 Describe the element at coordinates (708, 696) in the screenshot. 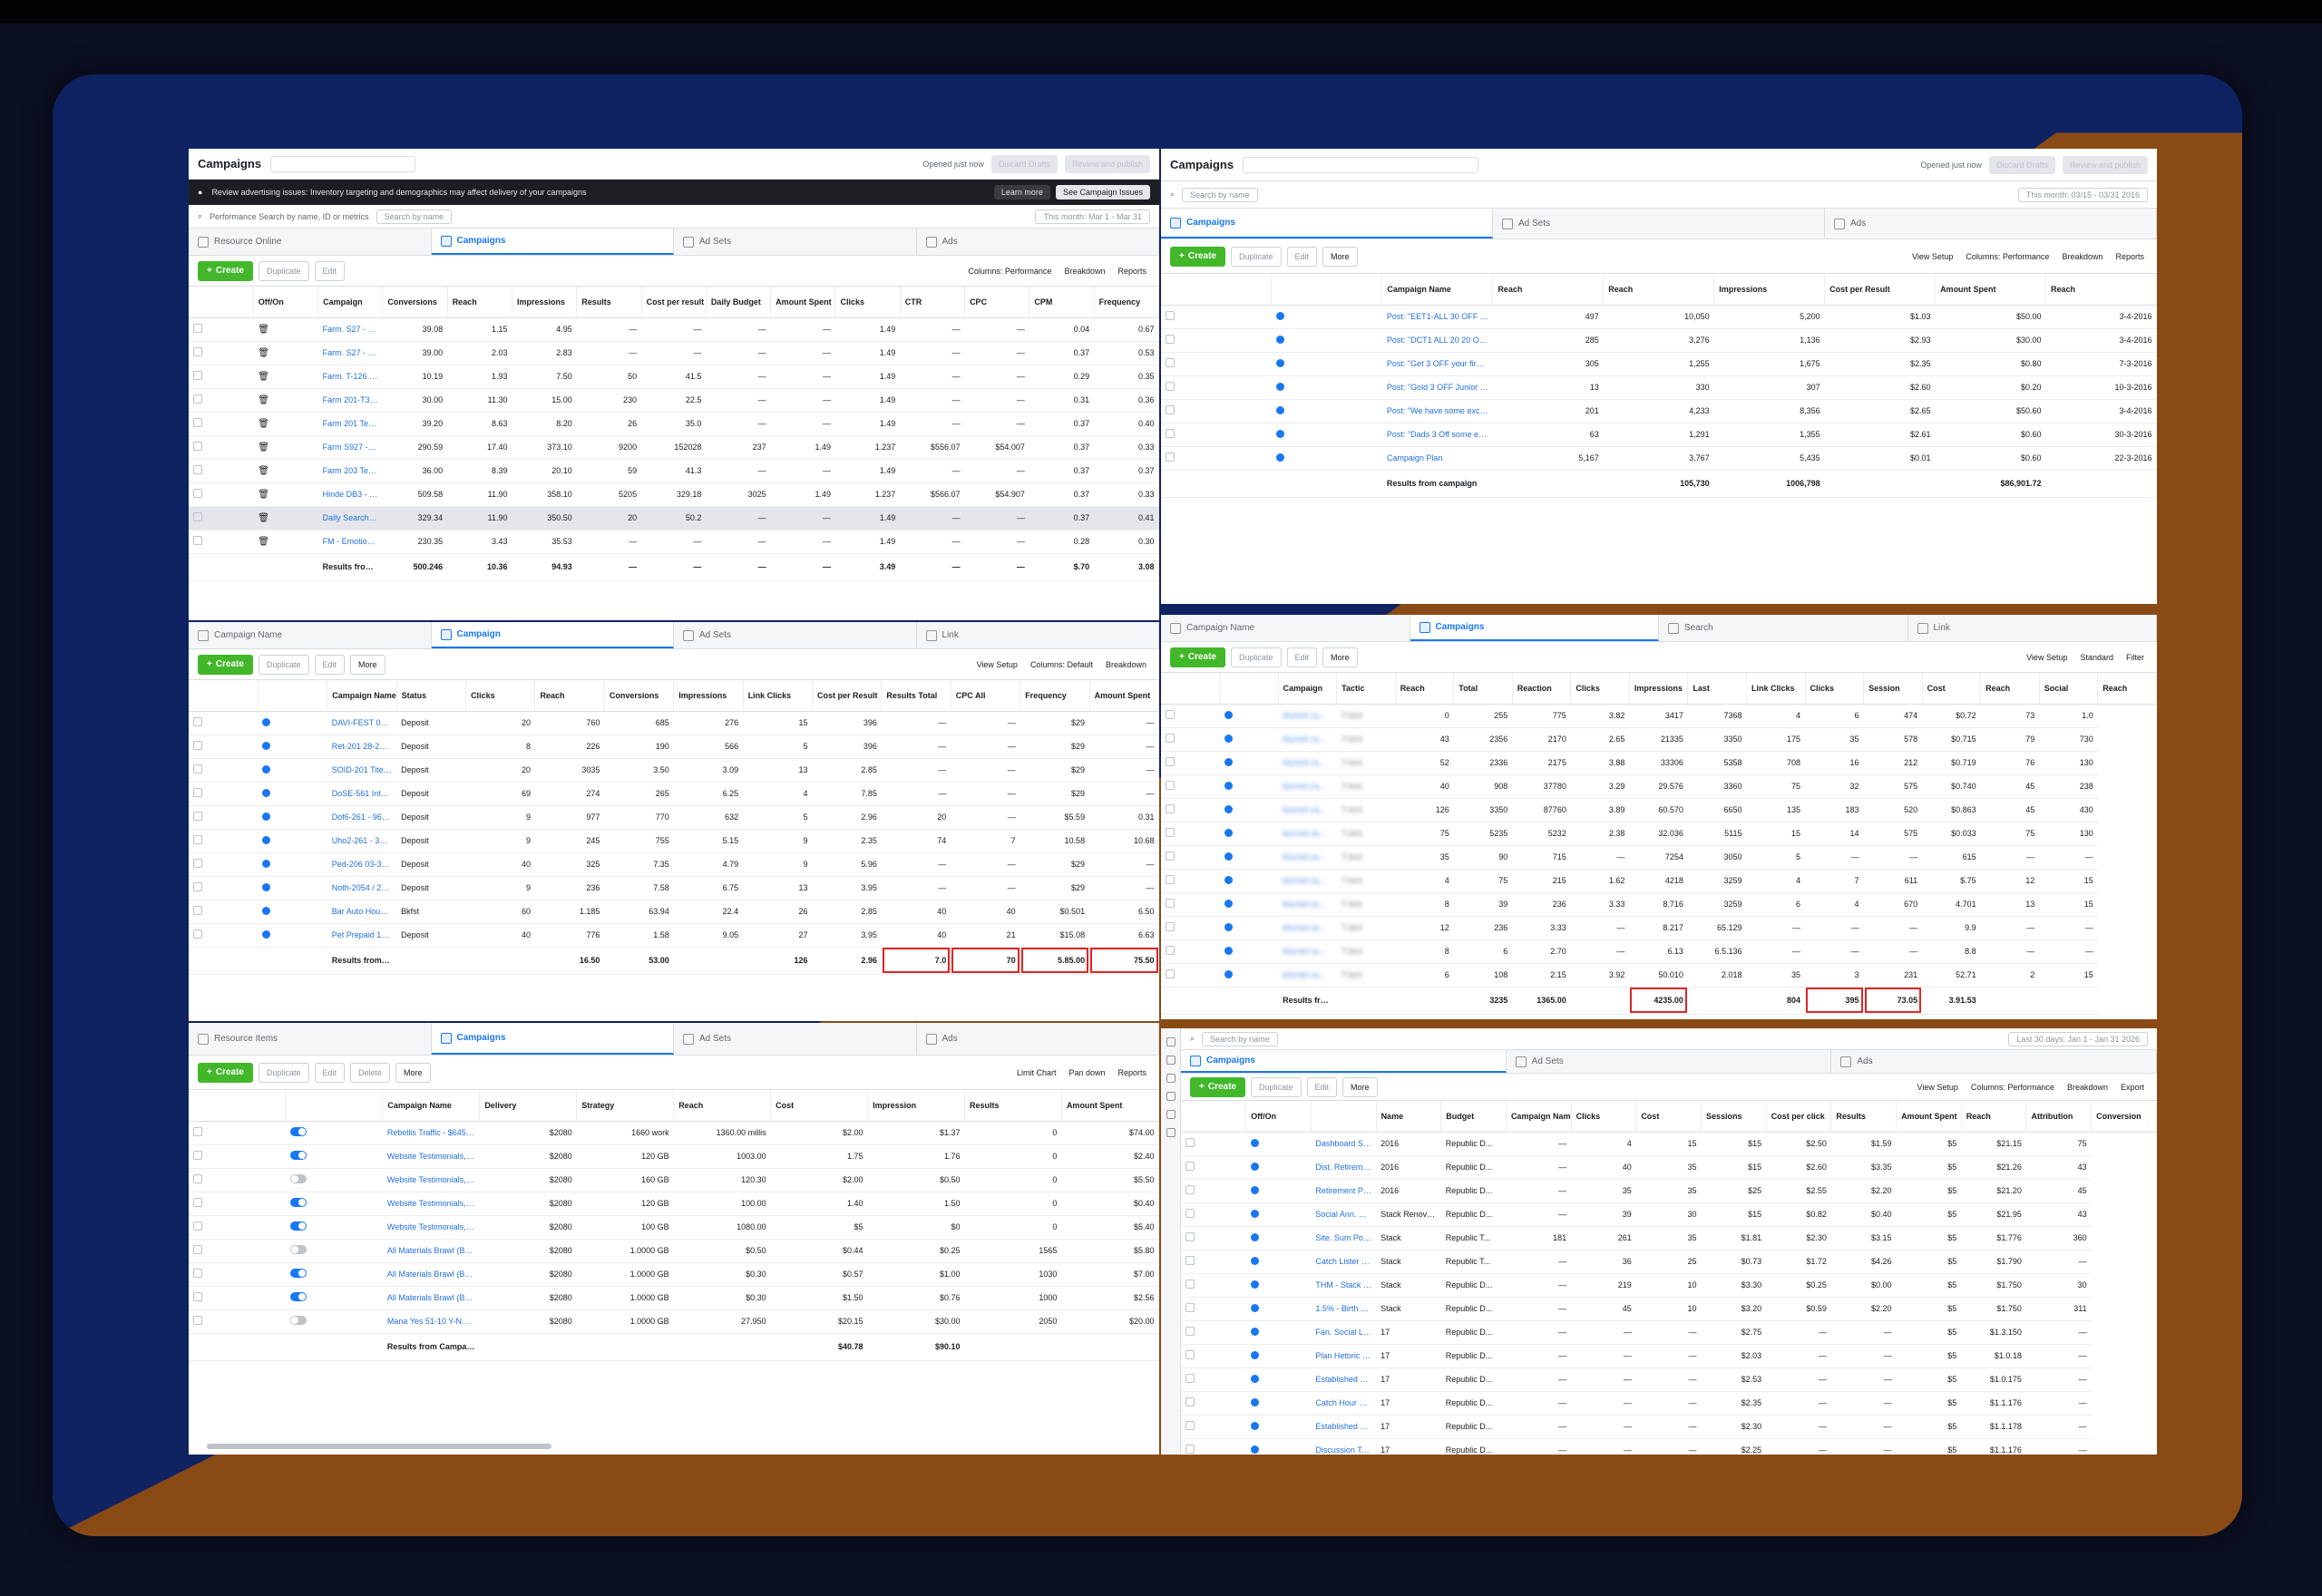

I see `column-header: Impressions` at that location.